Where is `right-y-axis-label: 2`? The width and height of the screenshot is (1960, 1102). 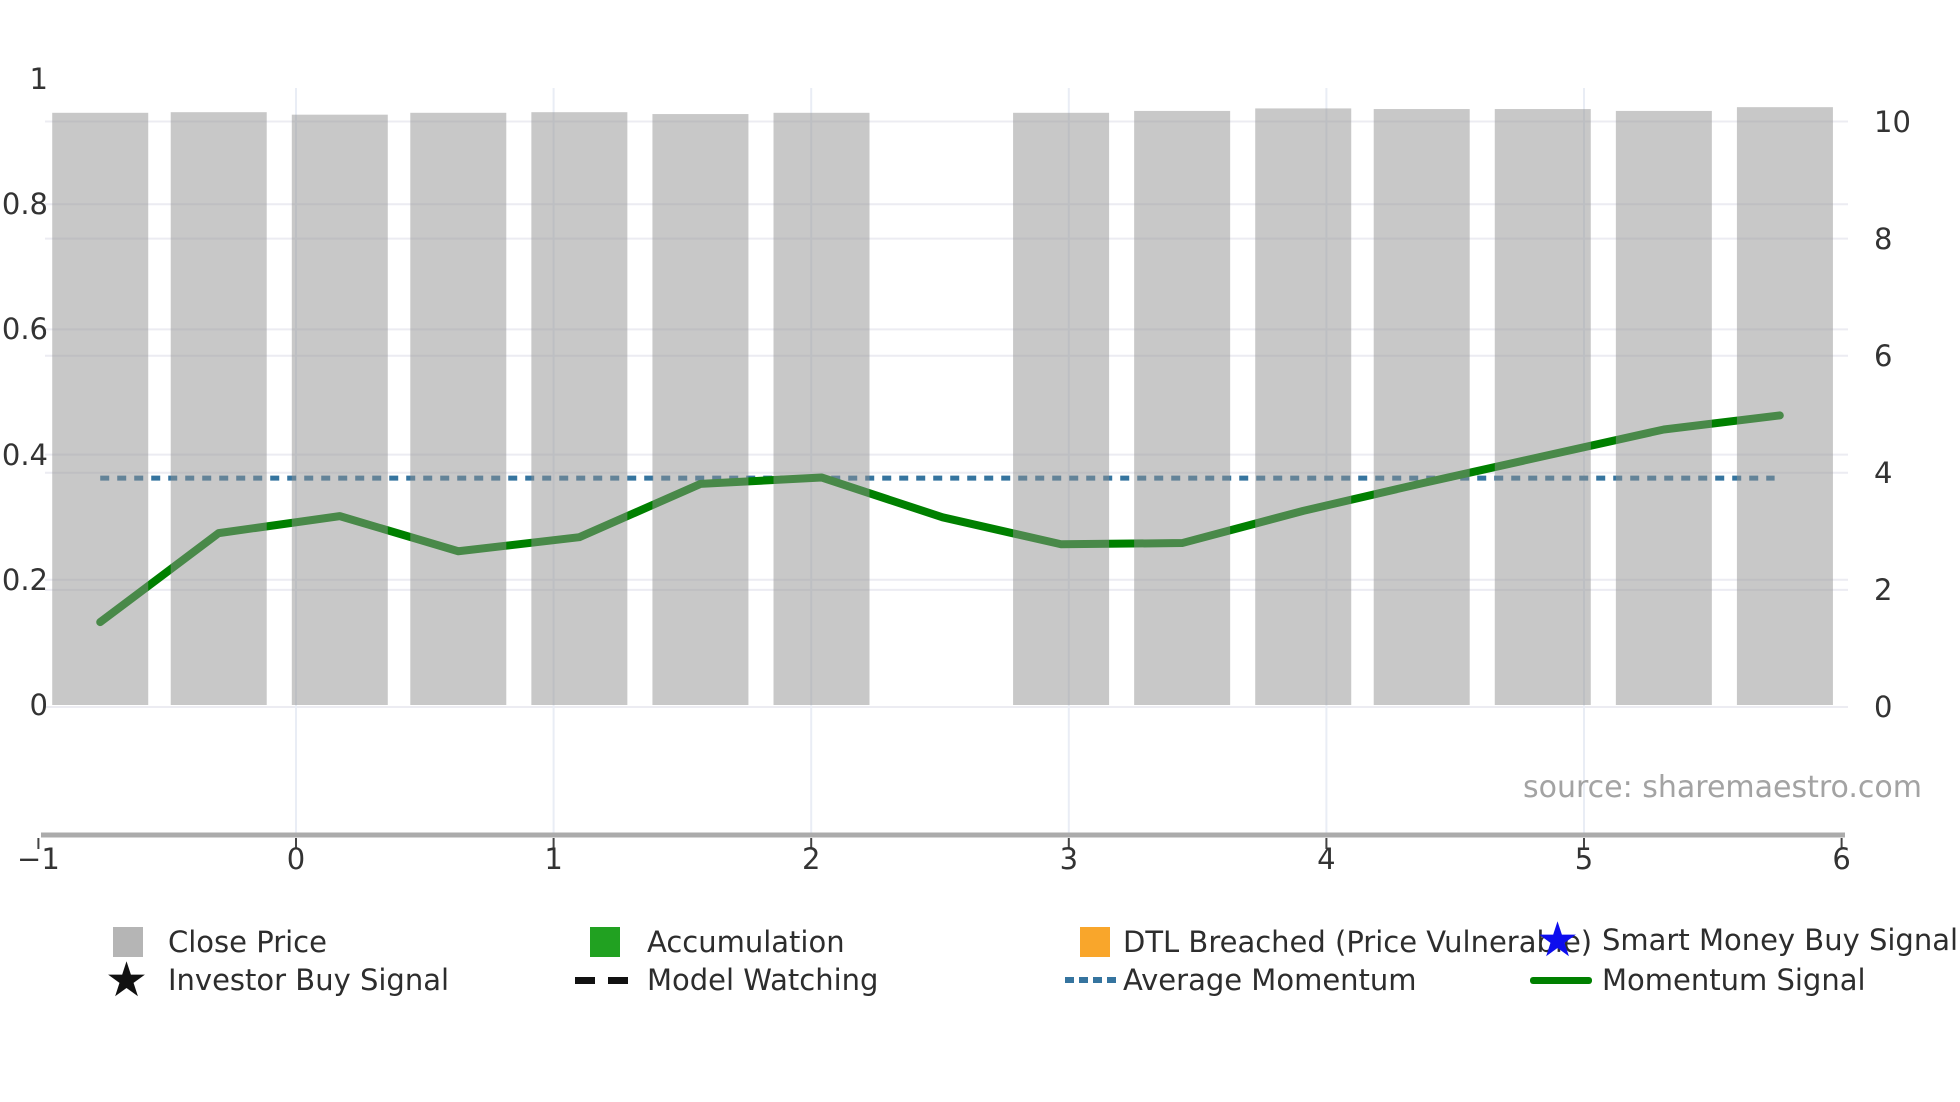 right-y-axis-label: 2 is located at coordinates (1883, 589).